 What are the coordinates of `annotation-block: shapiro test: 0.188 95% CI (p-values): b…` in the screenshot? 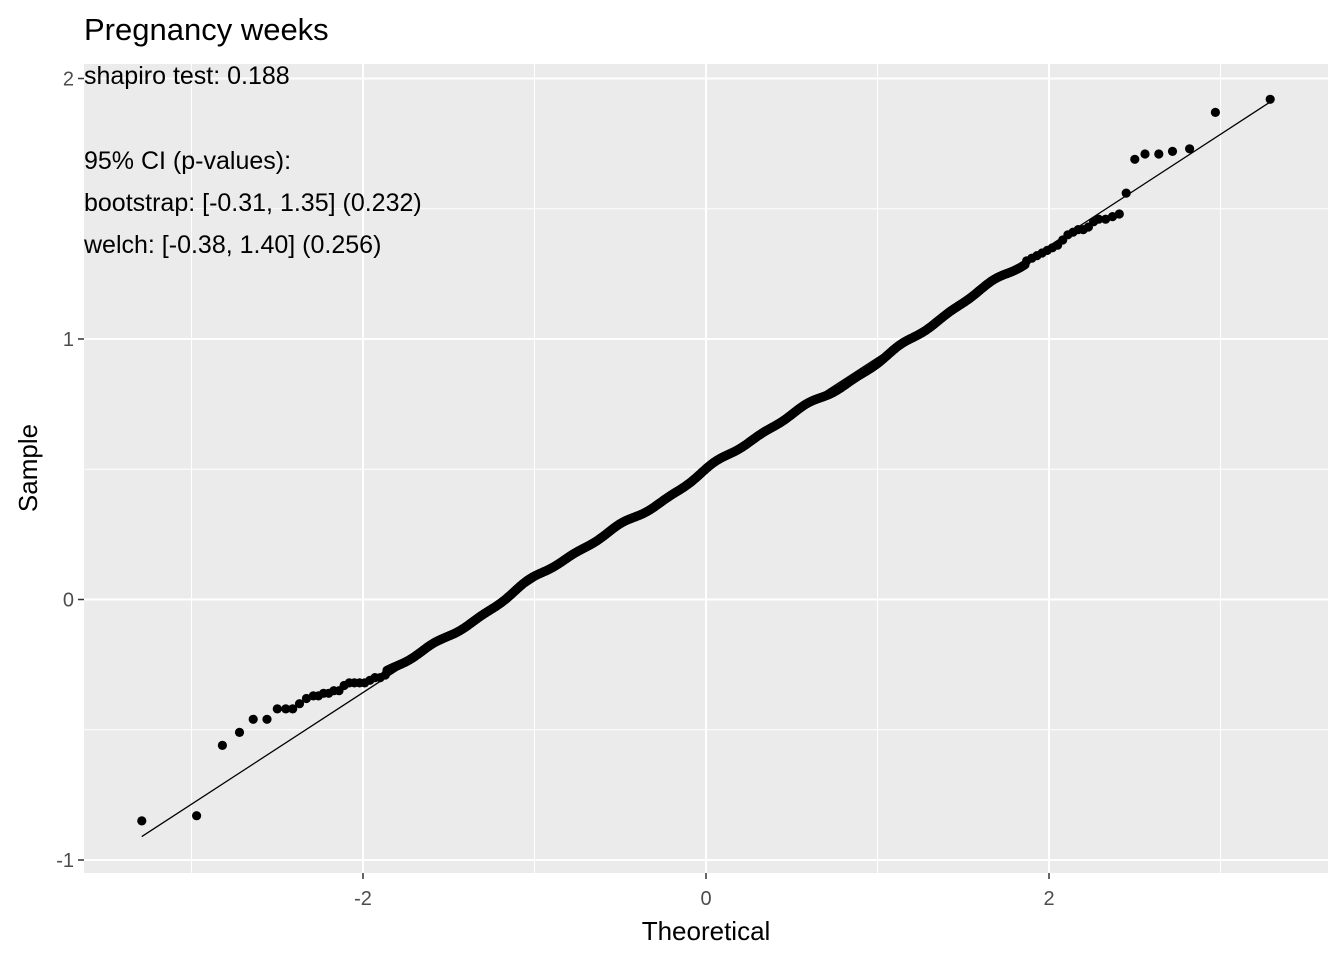 It's located at (252, 160).